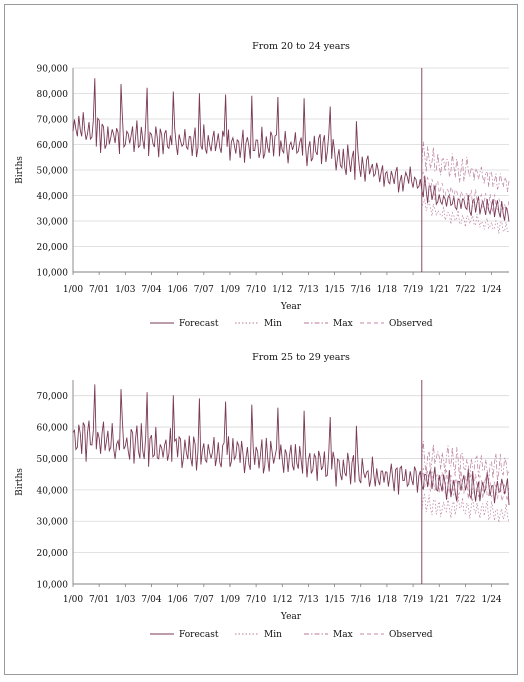  What do you see at coordinates (53, 70) in the screenshot?
I see `y-tick-label: 90,000` at bounding box center [53, 70].